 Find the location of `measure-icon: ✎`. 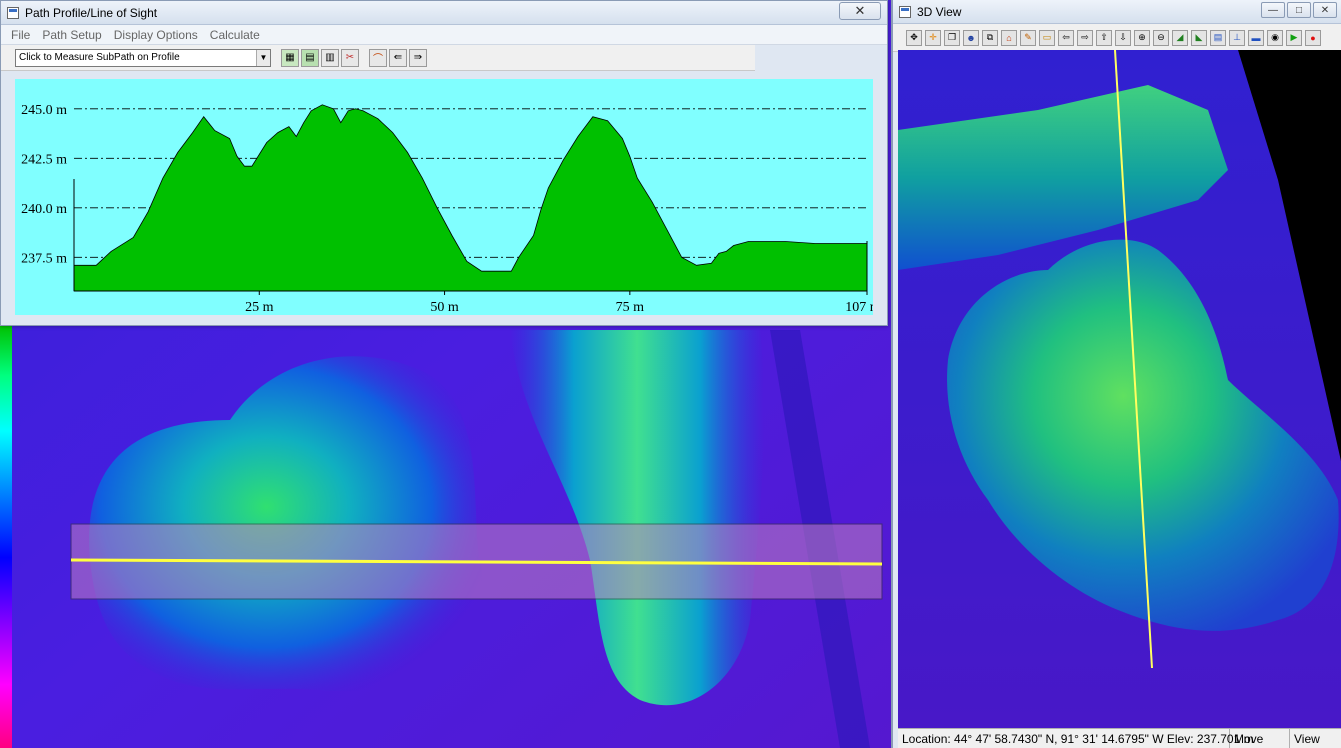

measure-icon: ✎ is located at coordinates (1028, 37).